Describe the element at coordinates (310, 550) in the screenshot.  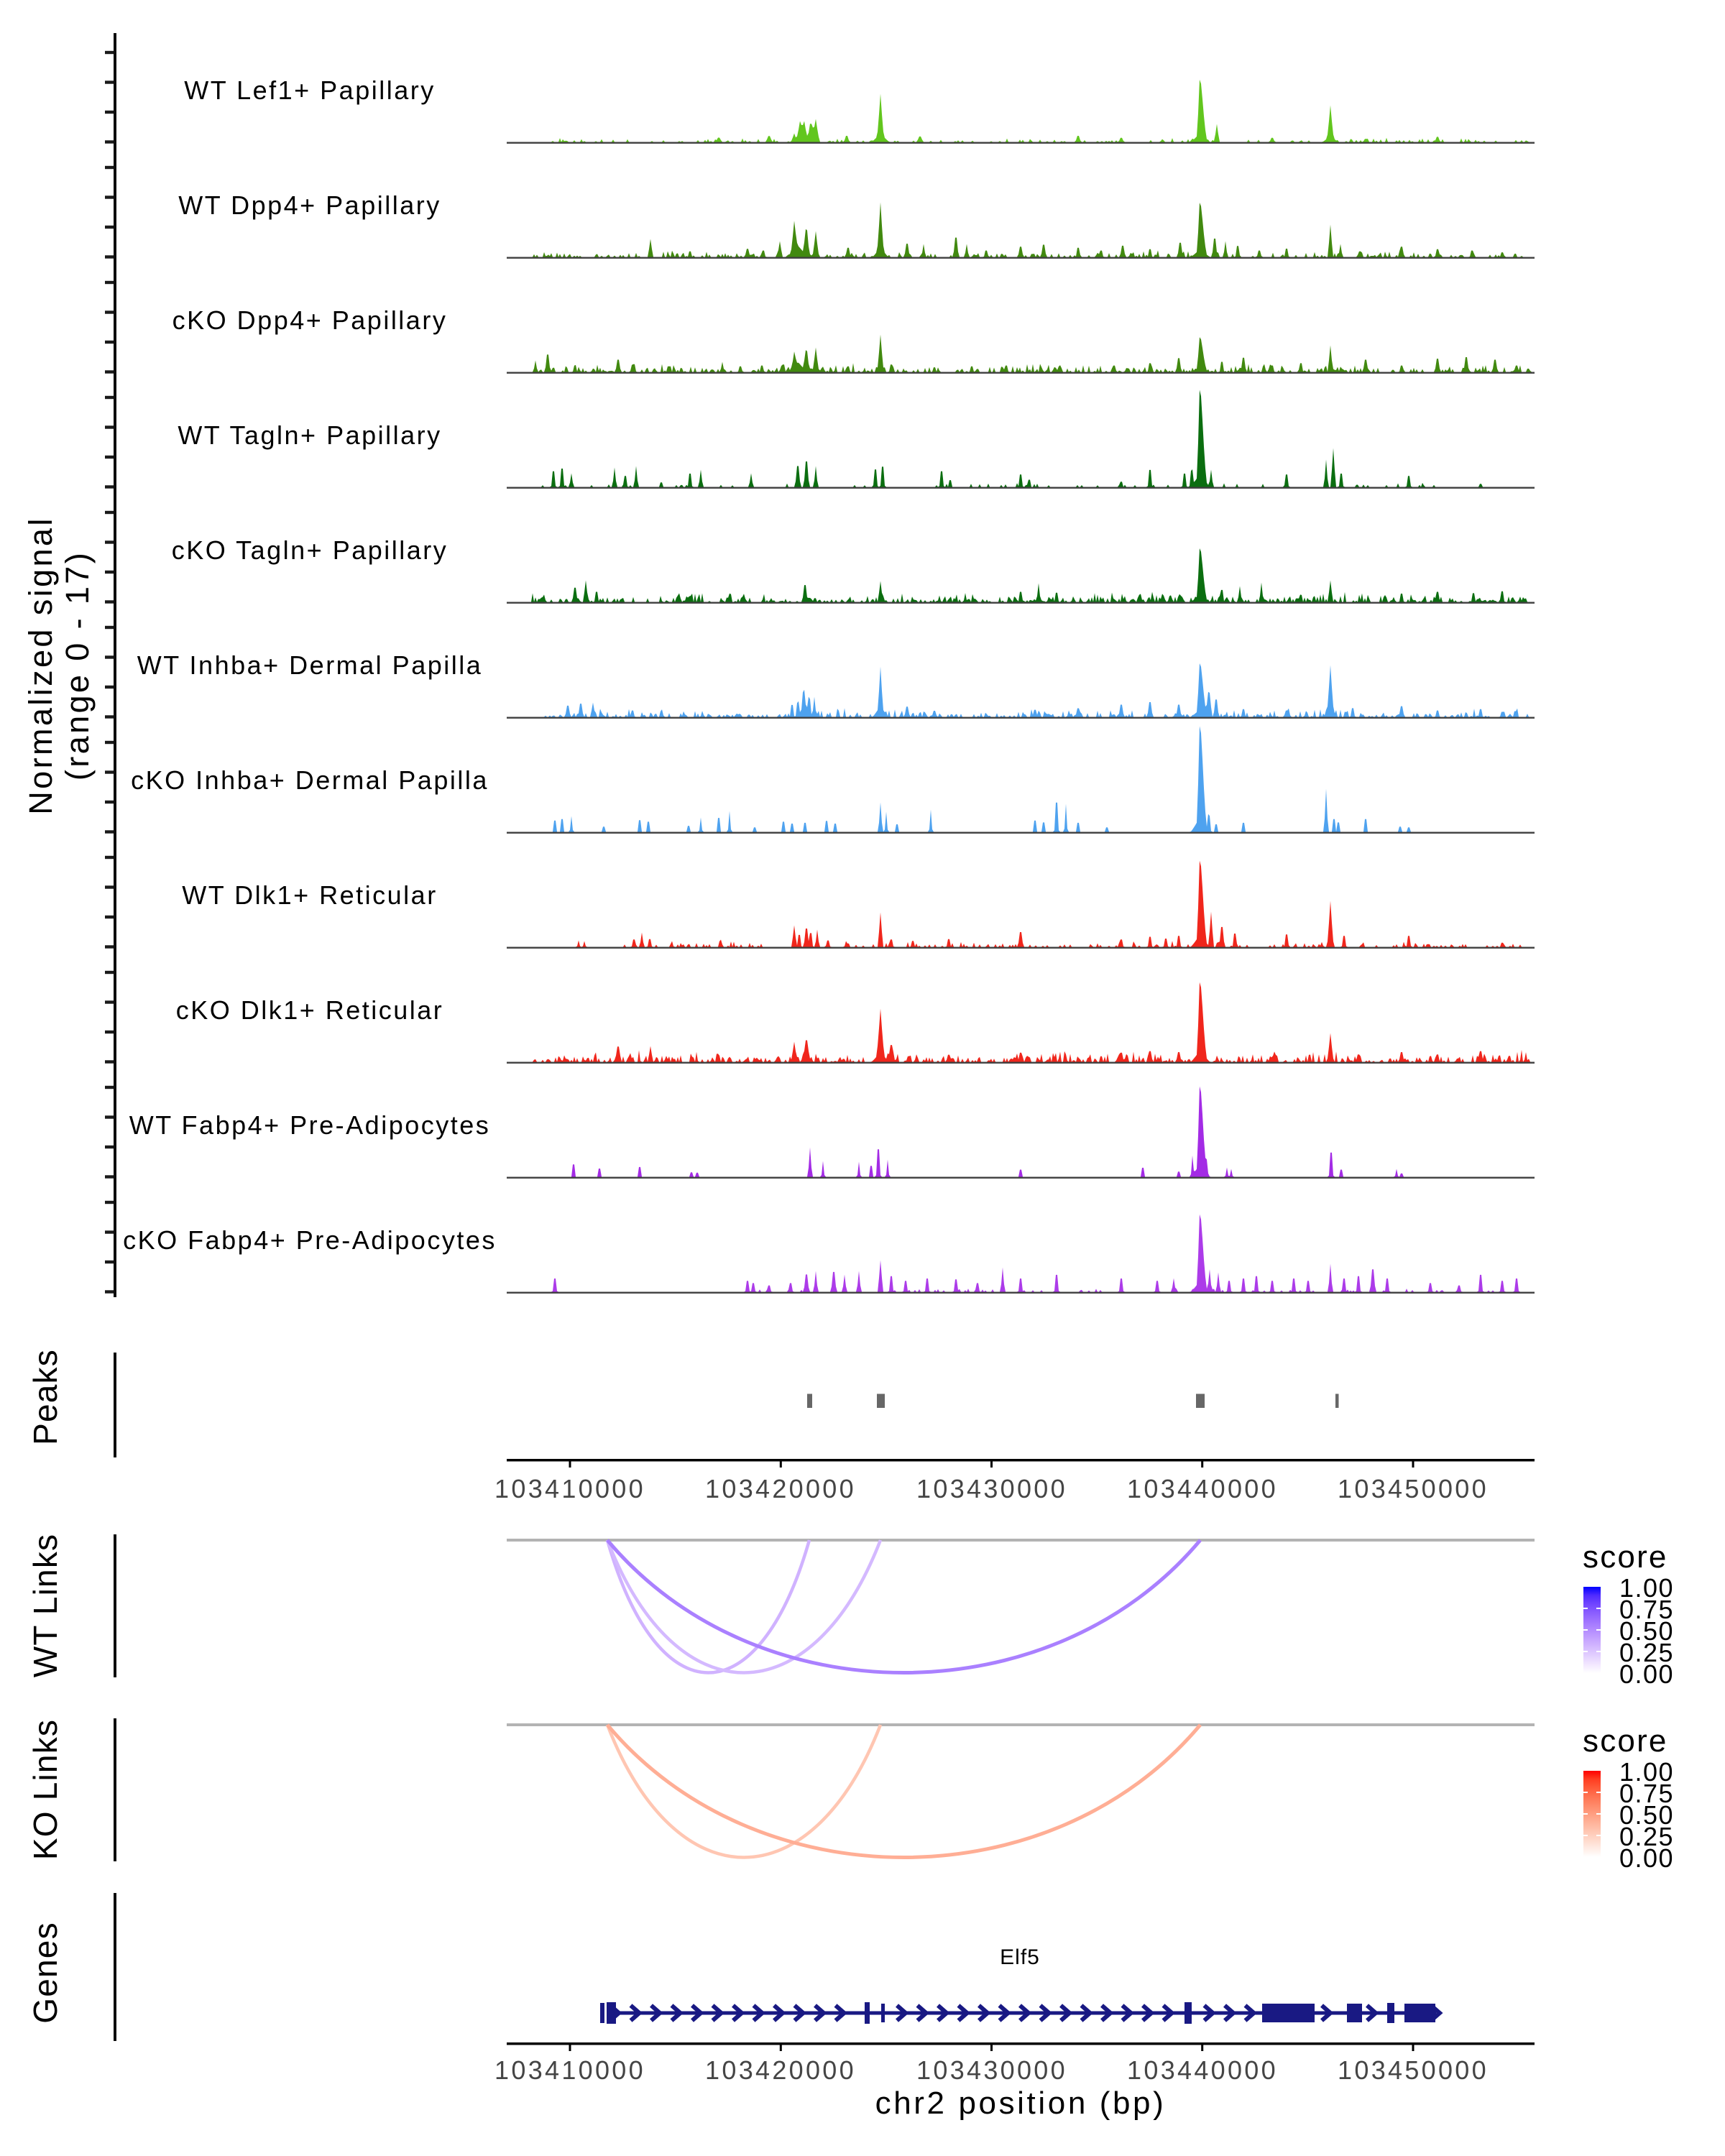
I see `svg-text: cKO Tagln+ Papillary` at that location.